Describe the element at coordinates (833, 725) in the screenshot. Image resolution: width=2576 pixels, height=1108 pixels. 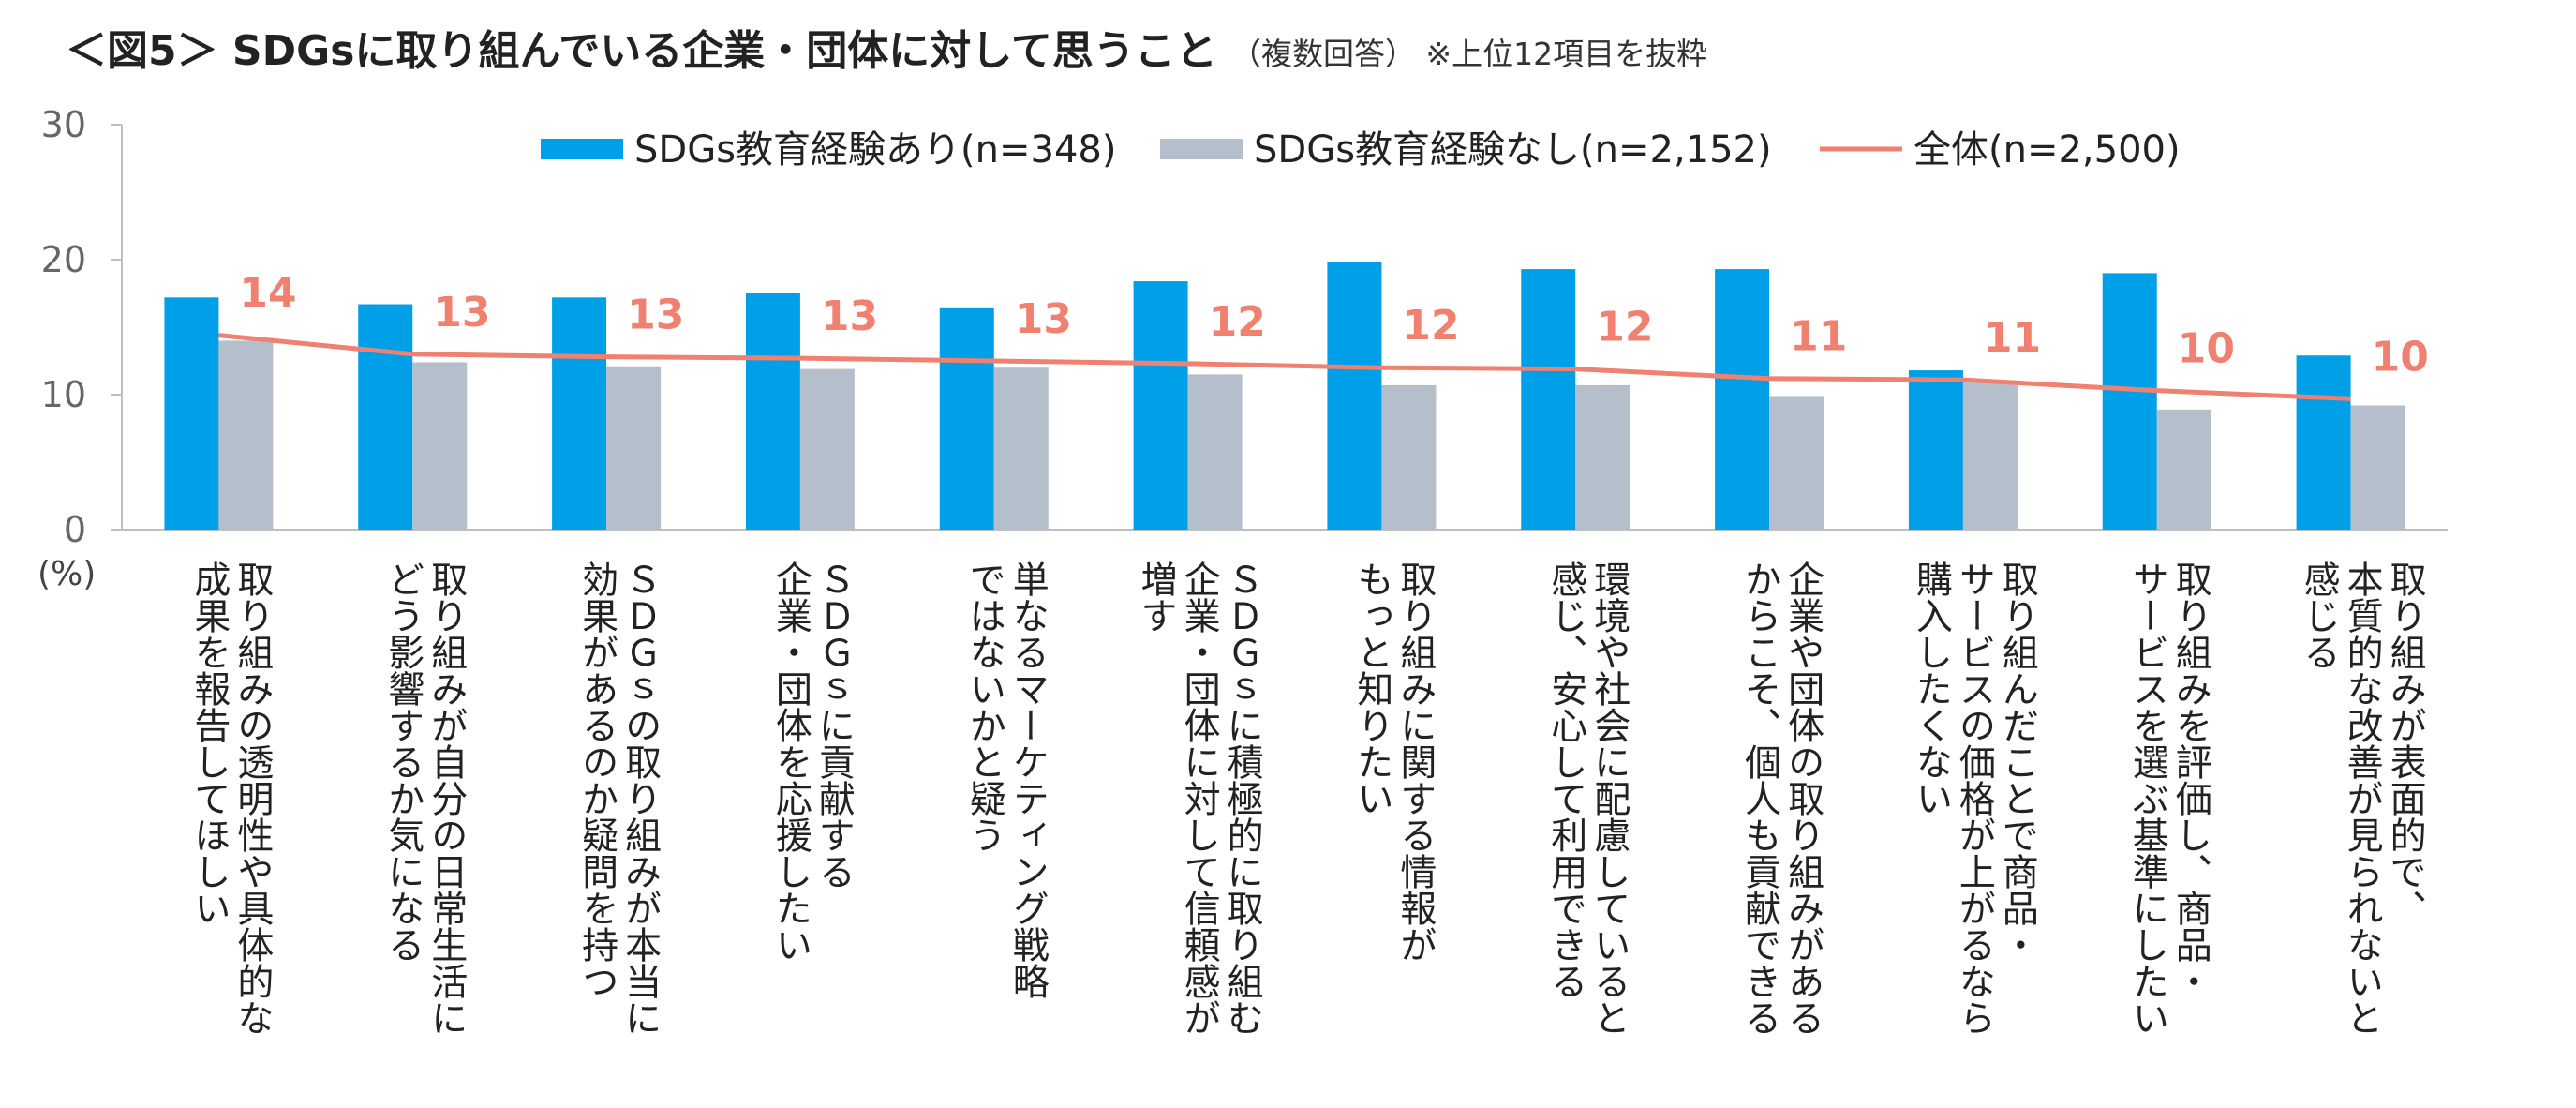
I see `category-label-line: ＳＤＧｓに貢献する` at that location.